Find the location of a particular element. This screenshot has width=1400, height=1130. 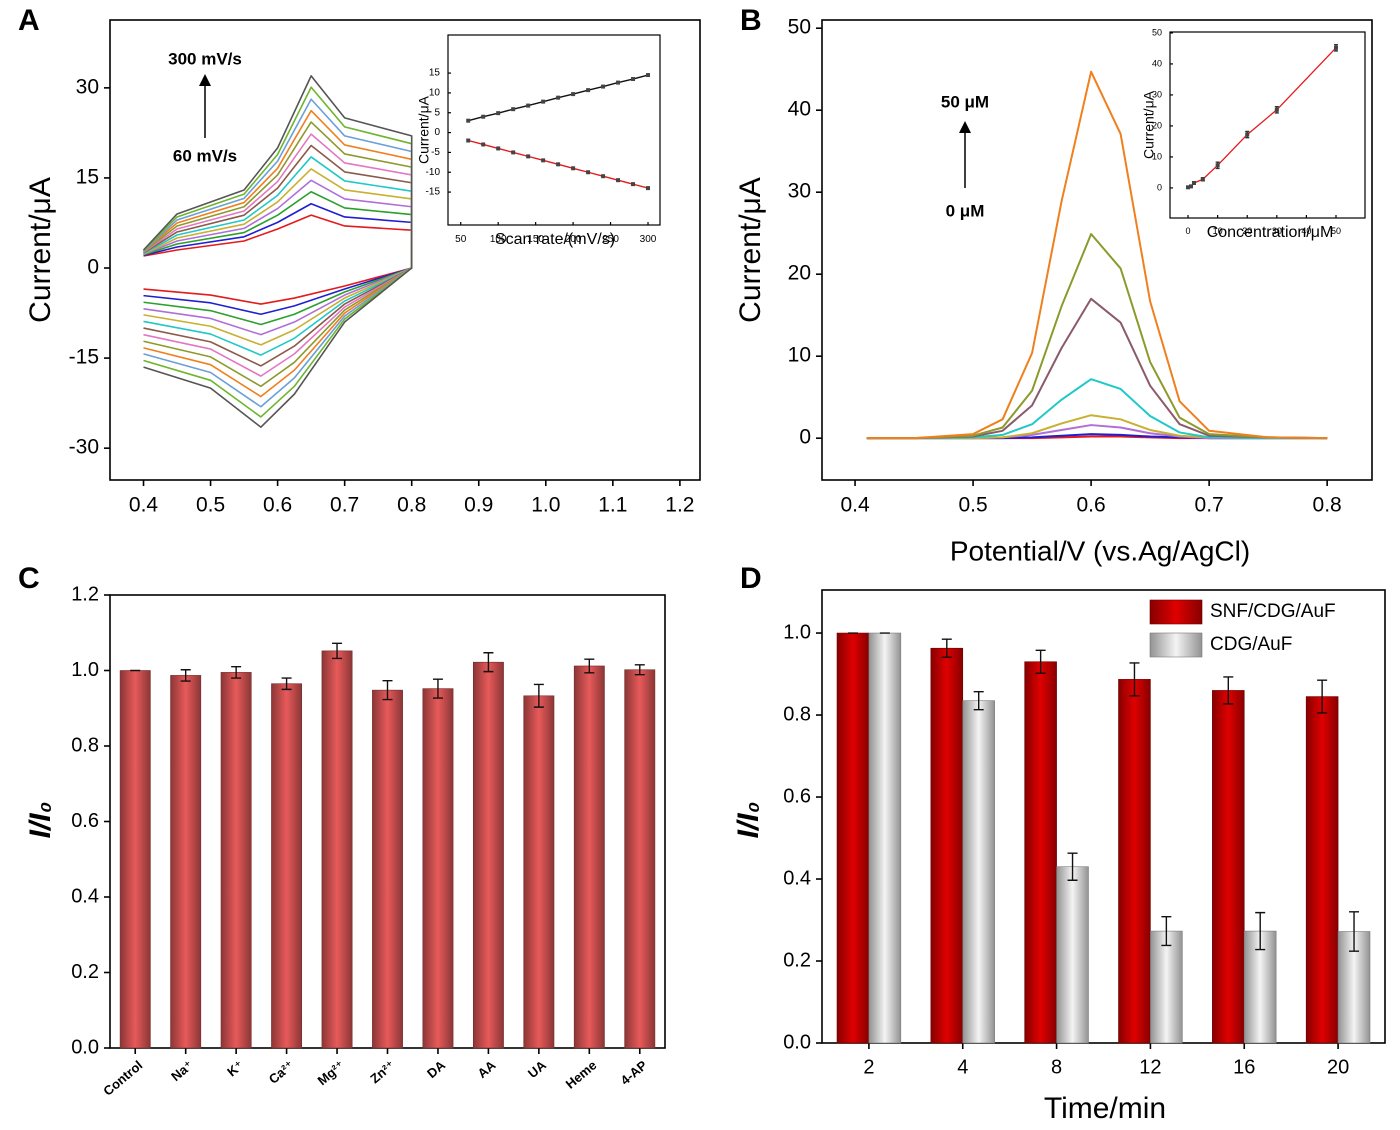

annotation: 60 mV/s is located at coordinates (205, 155).